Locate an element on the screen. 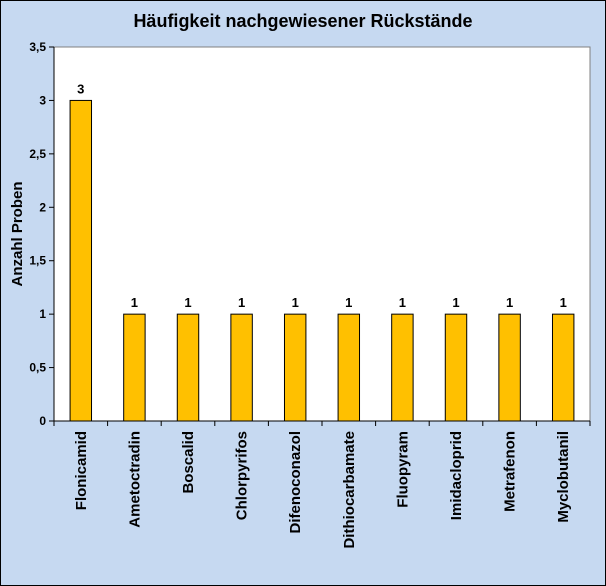 This screenshot has height=586, width=606. x-tick-label: Flonicamid is located at coordinates (81, 470).